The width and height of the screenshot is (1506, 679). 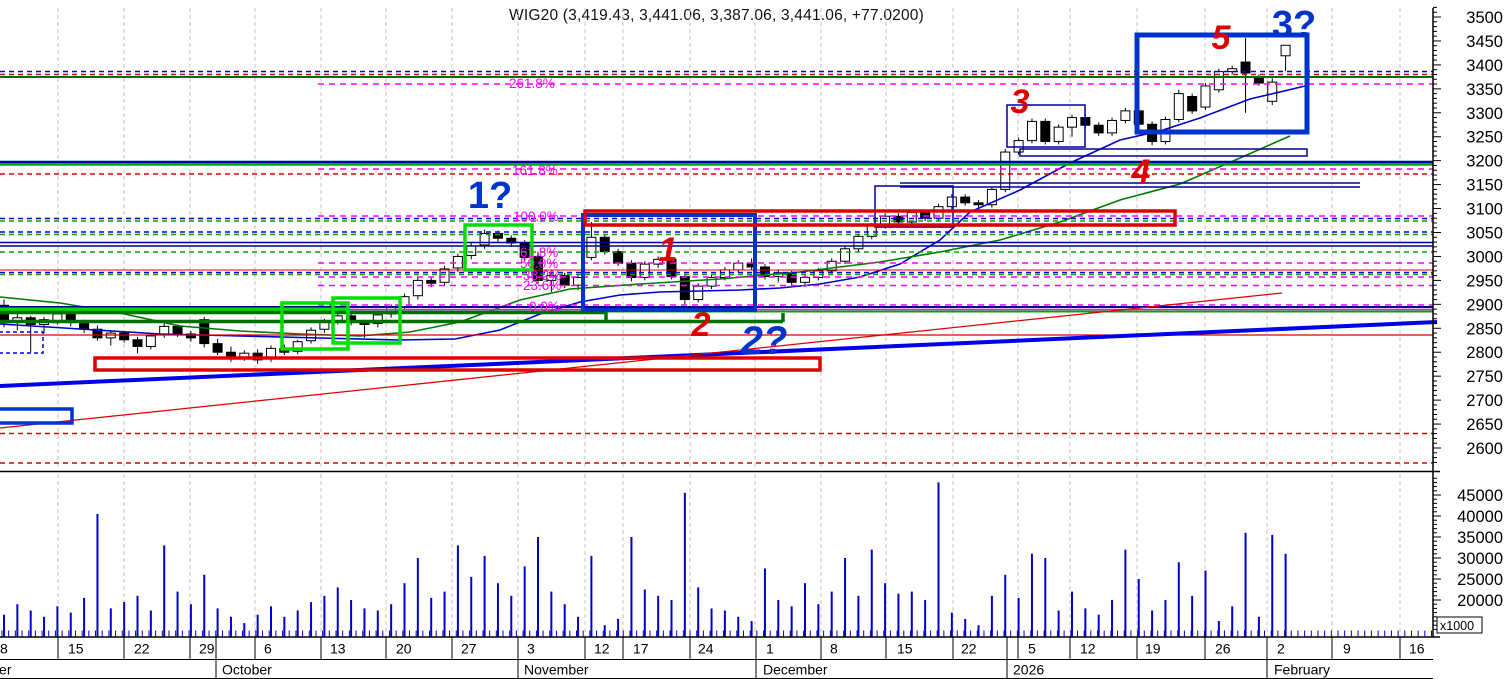 I want to click on price-tick-label: 2700, so click(x=1484, y=401).